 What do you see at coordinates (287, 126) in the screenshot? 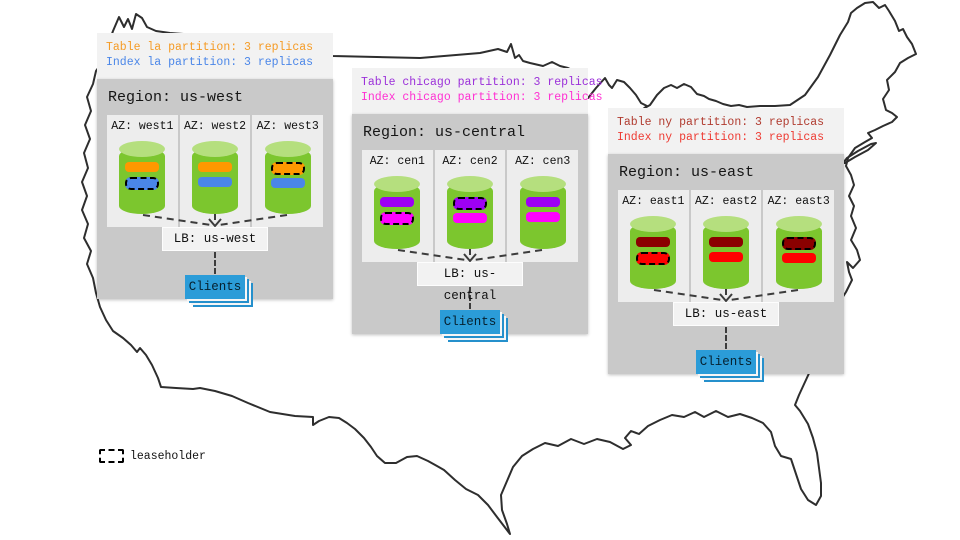
I see `az-label: AZ: west3` at bounding box center [287, 126].